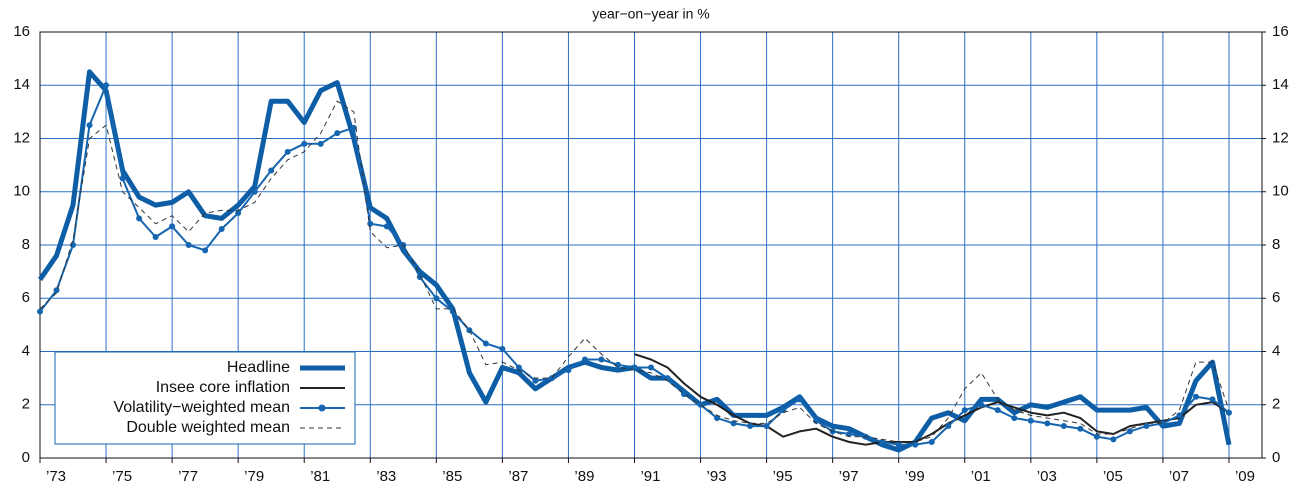  I want to click on x-tick-label: ’05, so click(1113, 476).